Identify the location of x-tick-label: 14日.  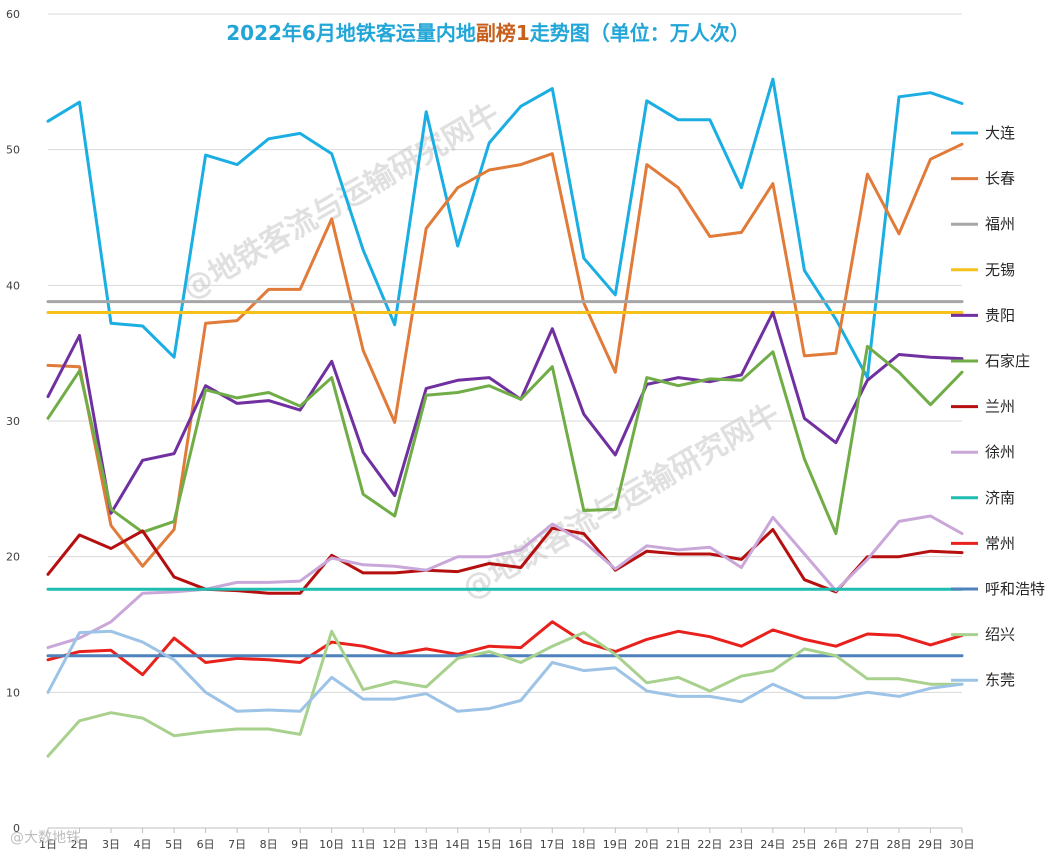
(457, 844).